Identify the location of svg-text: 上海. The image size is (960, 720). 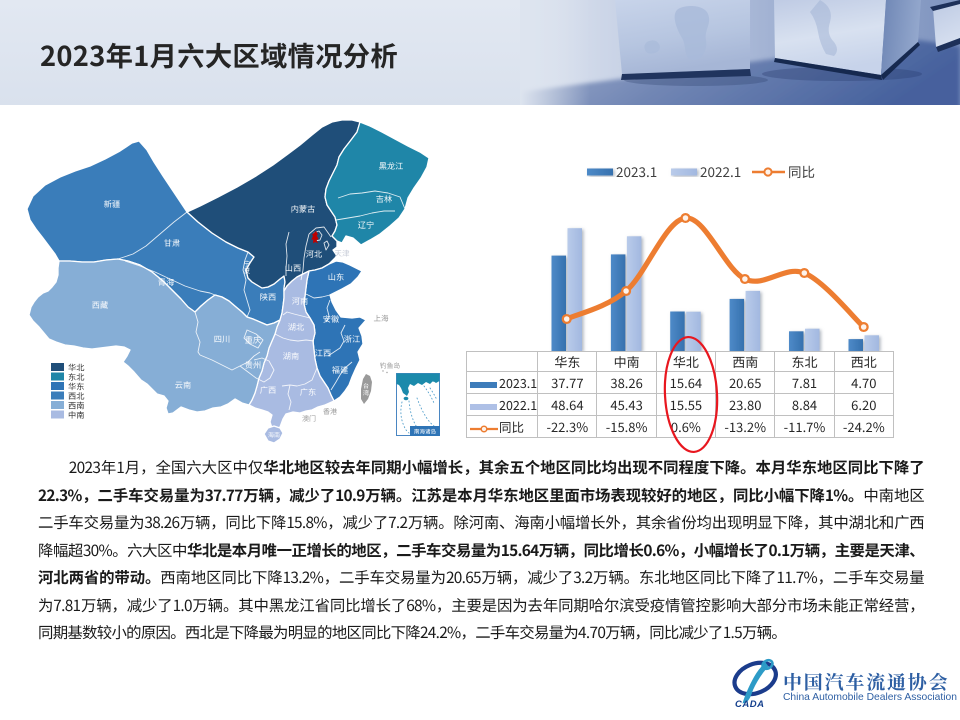
(381, 318).